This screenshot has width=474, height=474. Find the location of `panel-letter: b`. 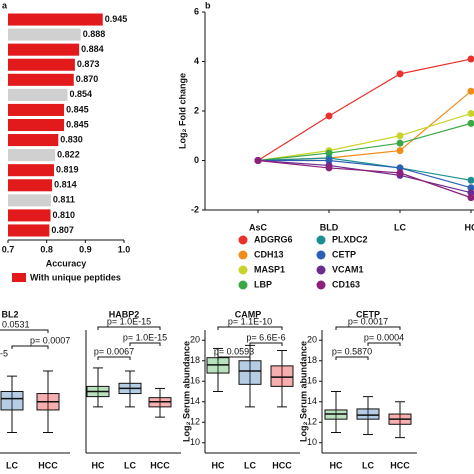

panel-letter: b is located at coordinates (208, 5).